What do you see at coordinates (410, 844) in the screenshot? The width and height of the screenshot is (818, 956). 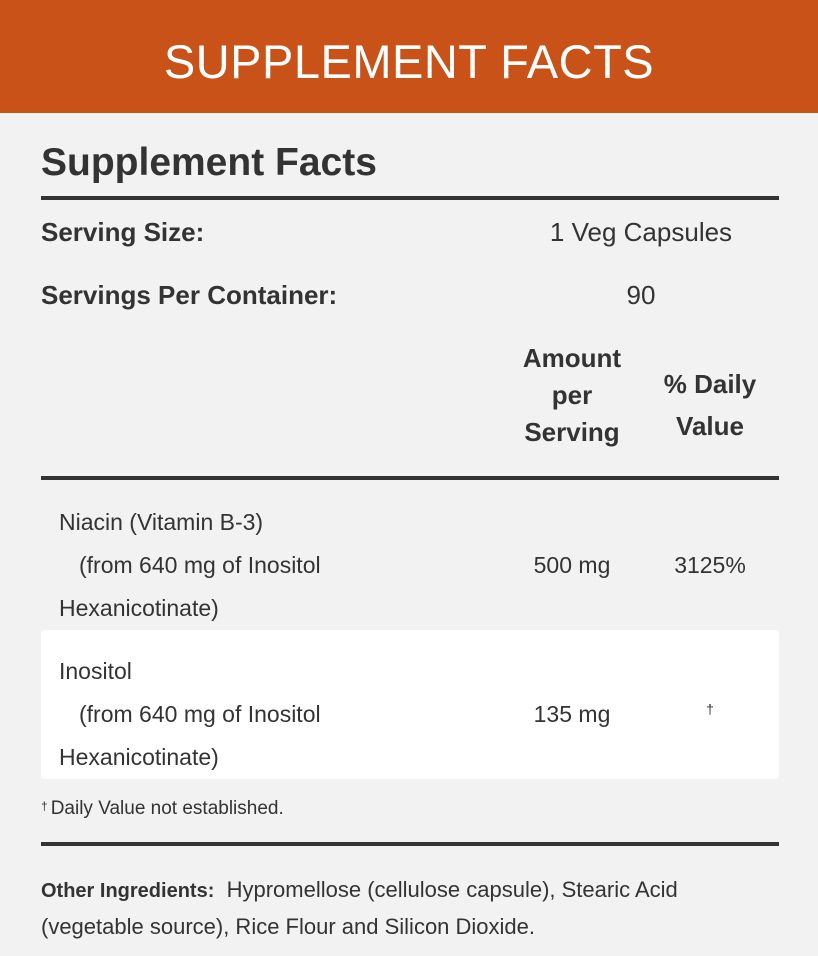 I see `bottom-divider` at bounding box center [410, 844].